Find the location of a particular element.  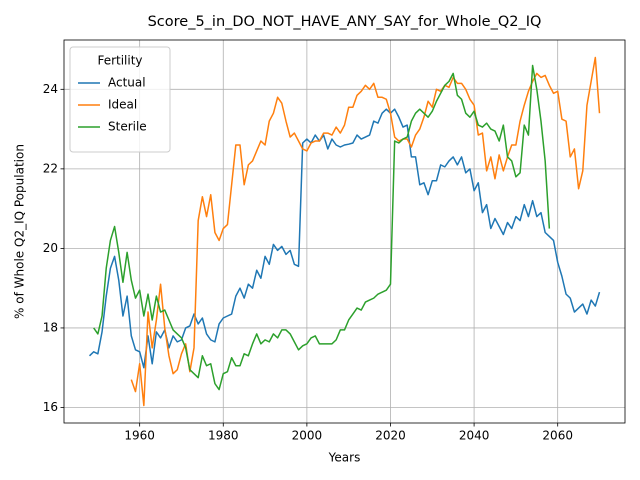

y-tick-label: 22 is located at coordinates (50, 168).